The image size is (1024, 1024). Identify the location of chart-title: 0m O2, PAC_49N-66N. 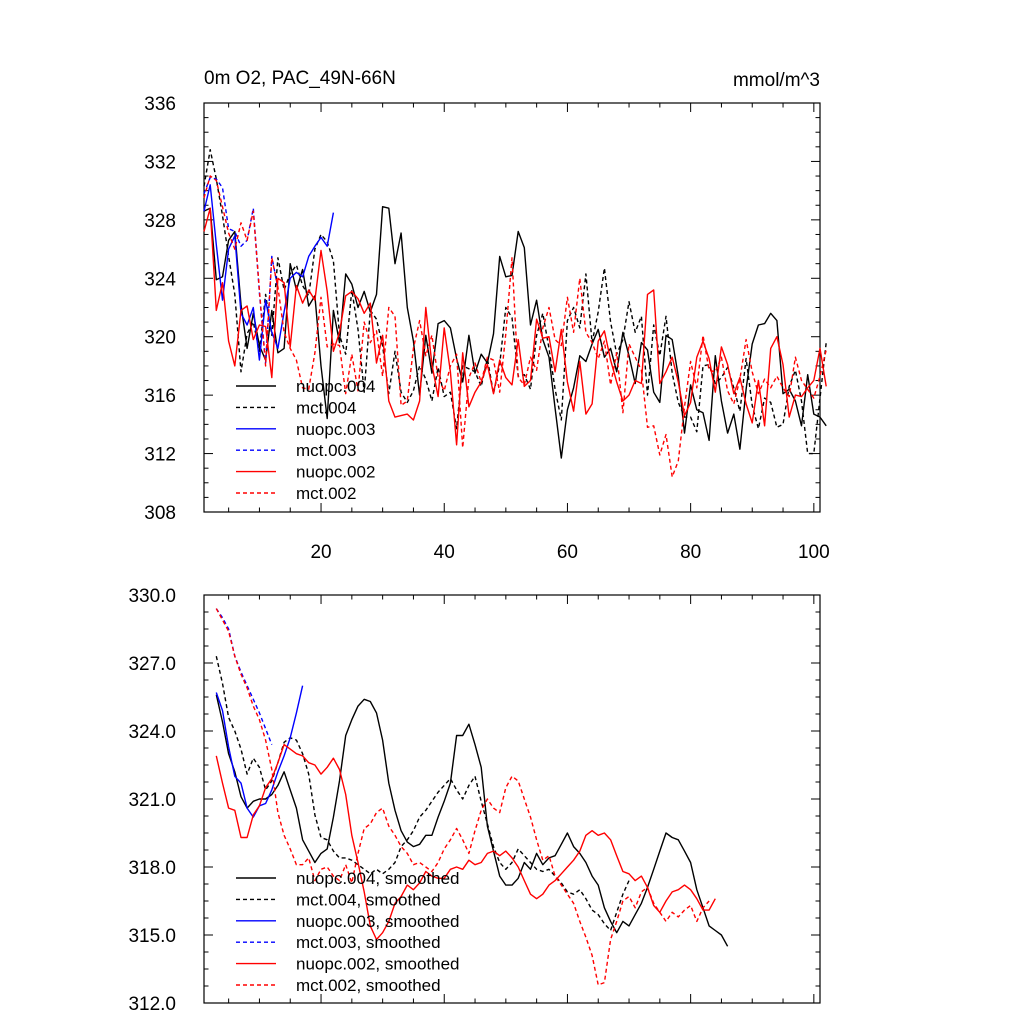
(300, 78).